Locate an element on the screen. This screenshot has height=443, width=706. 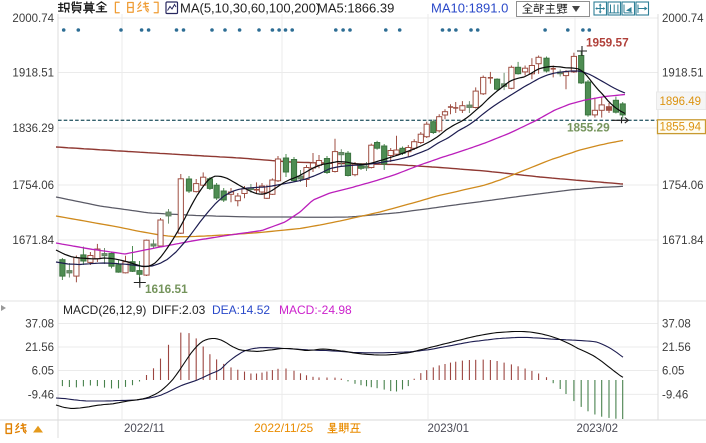
svg-text: DEA:14.52 is located at coordinates (241, 310).